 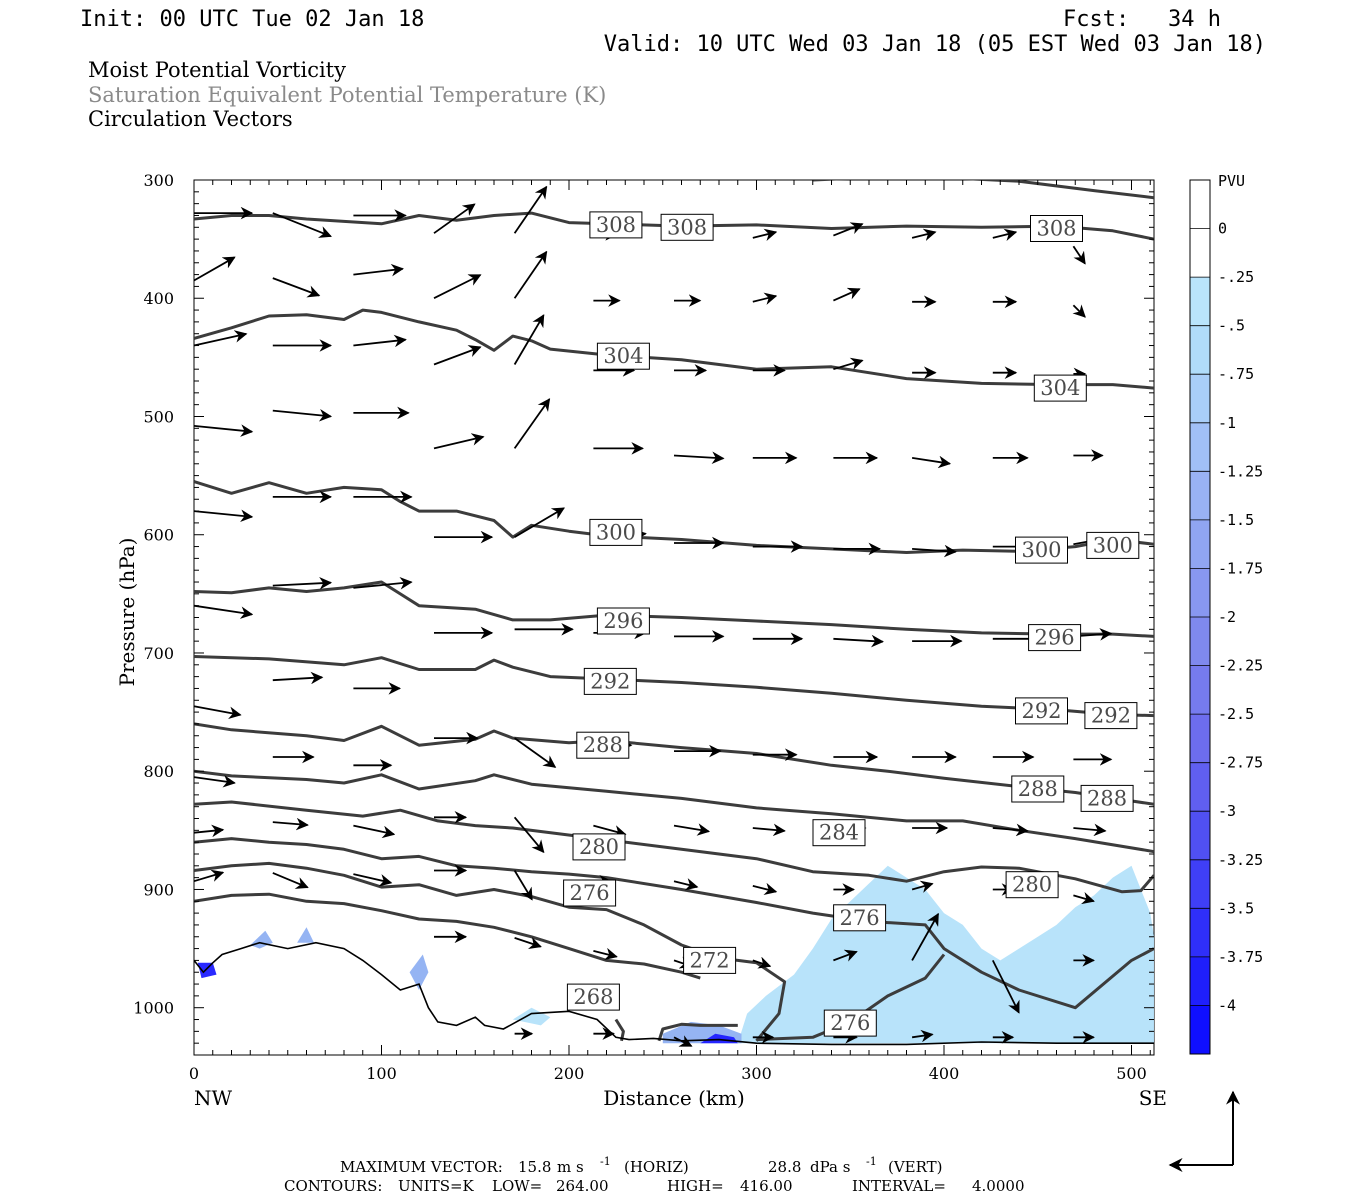 What do you see at coordinates (623, 356) in the screenshot?
I see `contour-label-text: 304` at bounding box center [623, 356].